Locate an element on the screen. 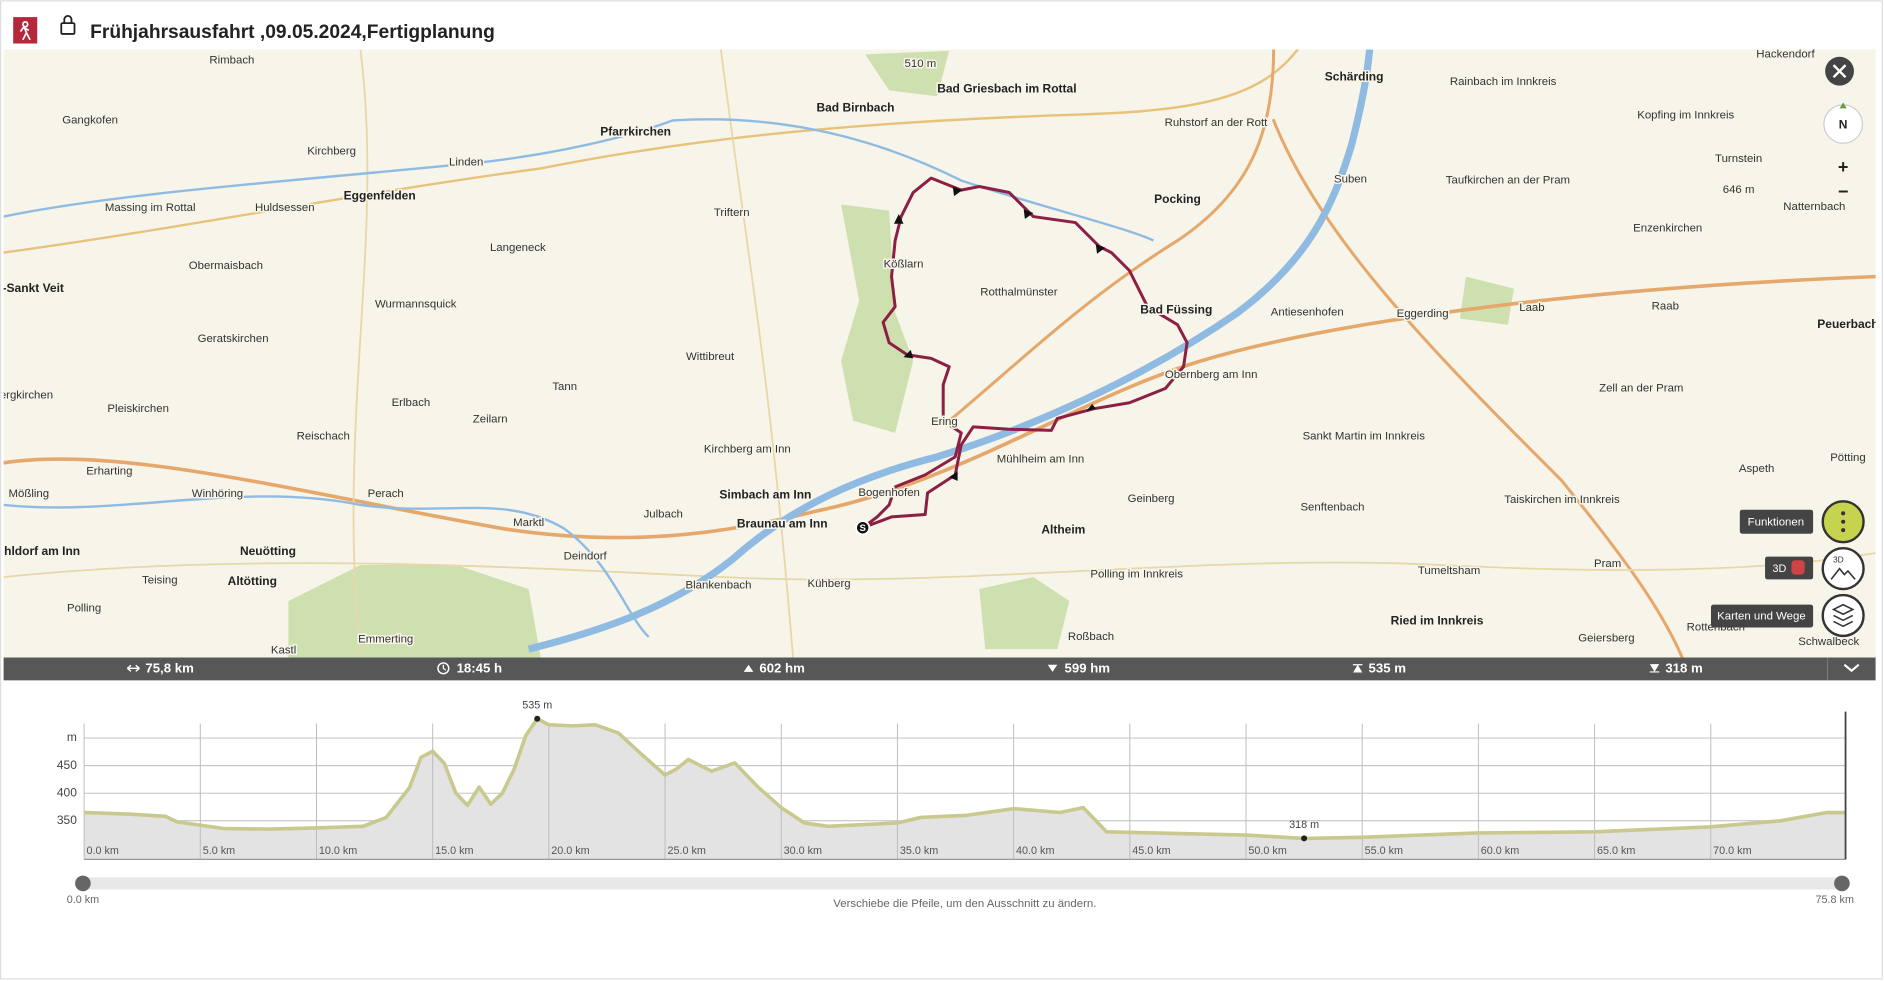  place-label: Pleiskirchen is located at coordinates (137, 409).